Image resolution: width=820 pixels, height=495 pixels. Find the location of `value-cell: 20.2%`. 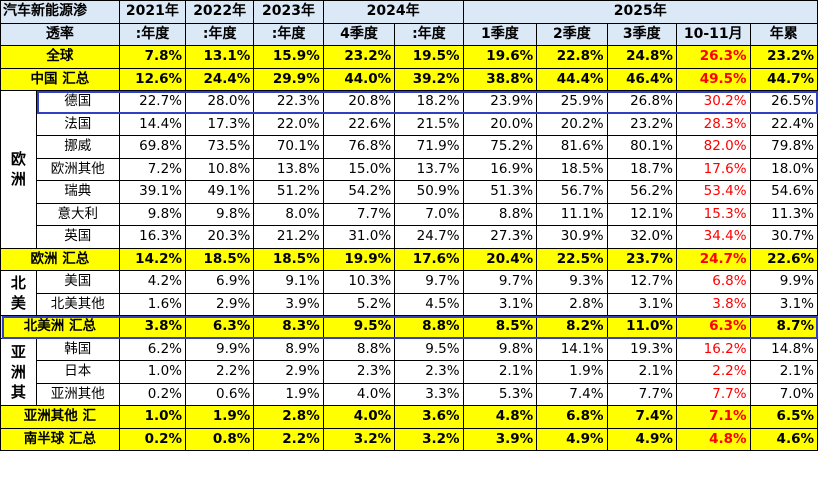

value-cell: 20.2% is located at coordinates (572, 124).